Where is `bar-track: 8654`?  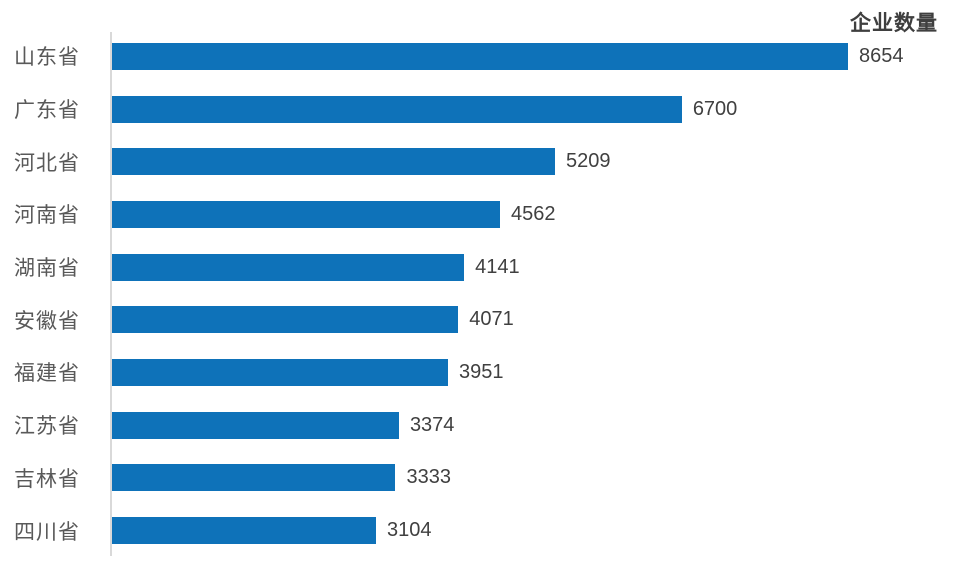 bar-track: 8654 is located at coordinates (535, 56).